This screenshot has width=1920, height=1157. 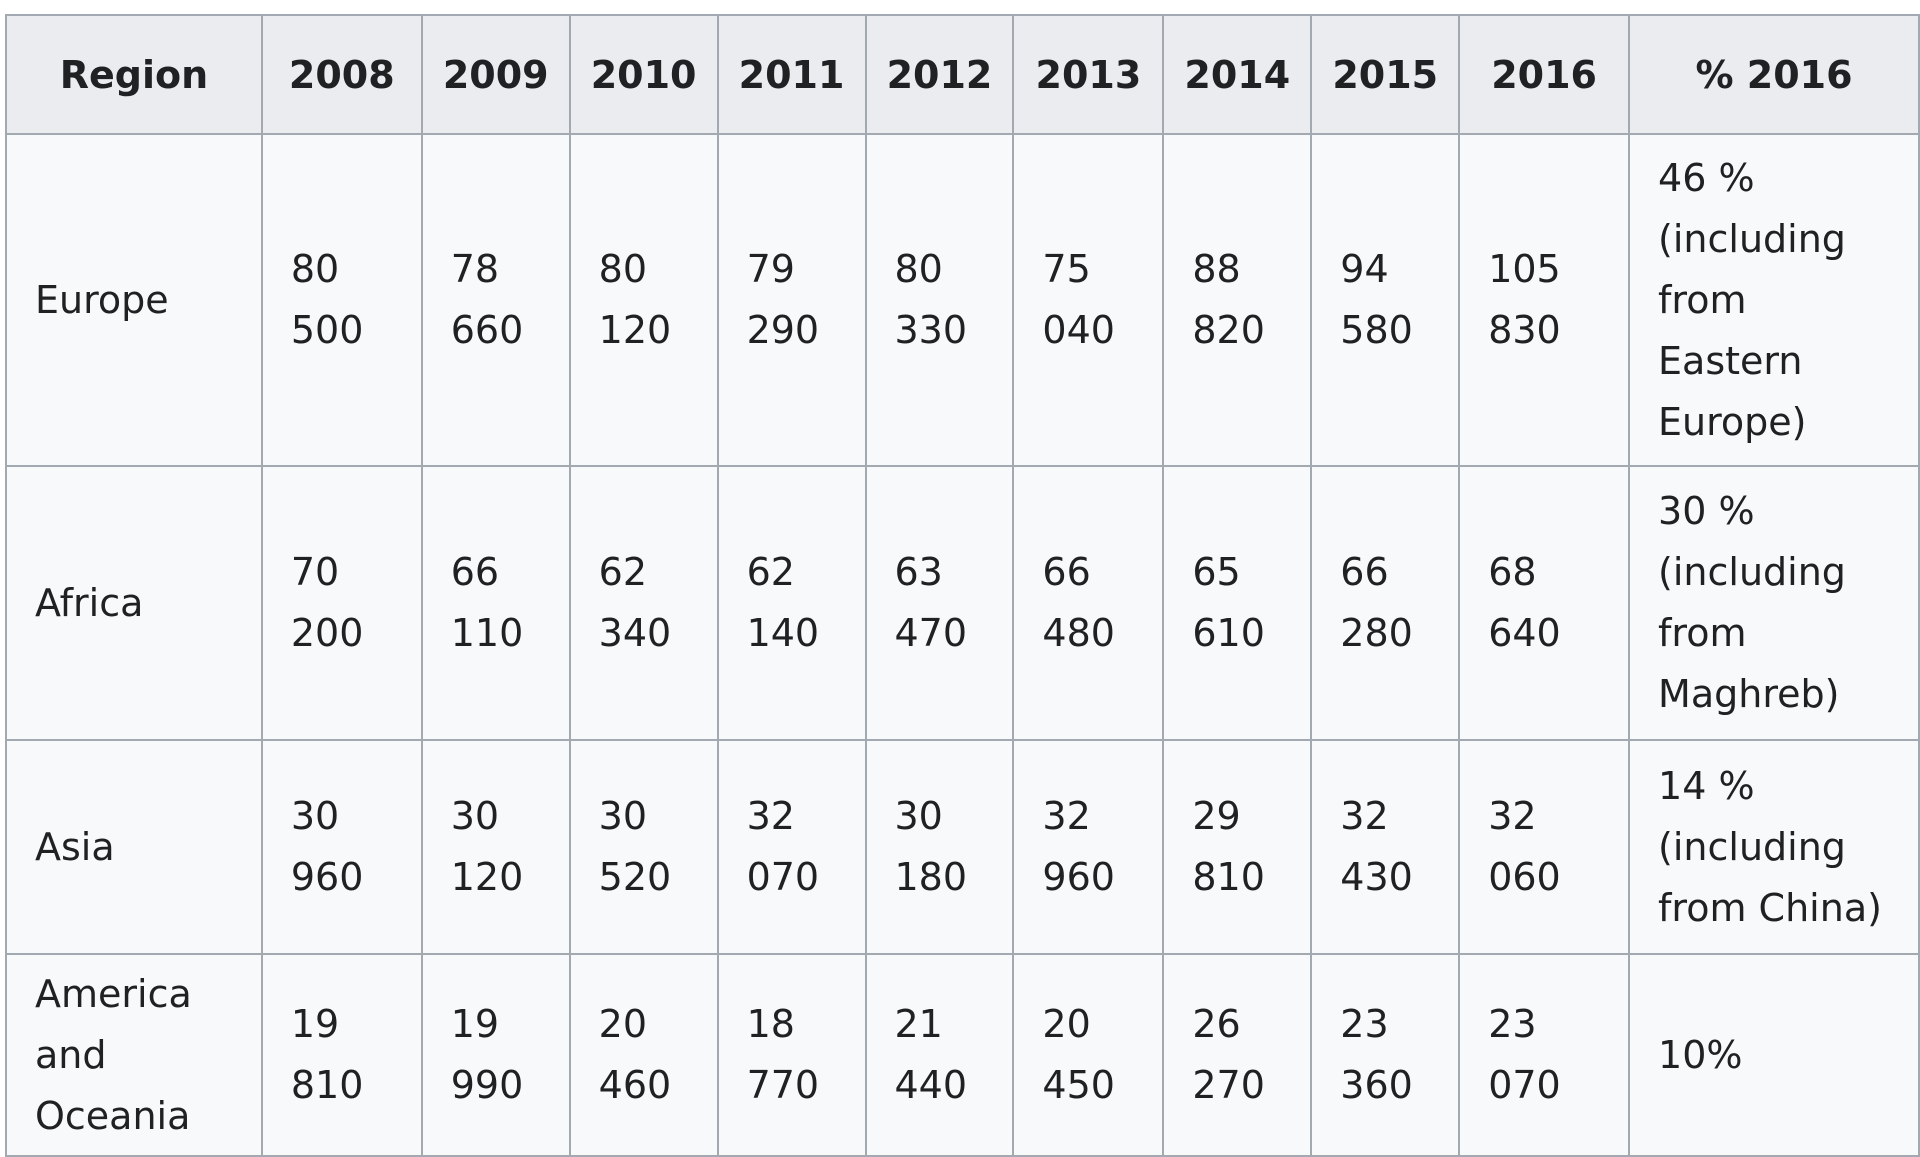 What do you see at coordinates (1088, 74) in the screenshot?
I see `header-cell-2013: 2013` at bounding box center [1088, 74].